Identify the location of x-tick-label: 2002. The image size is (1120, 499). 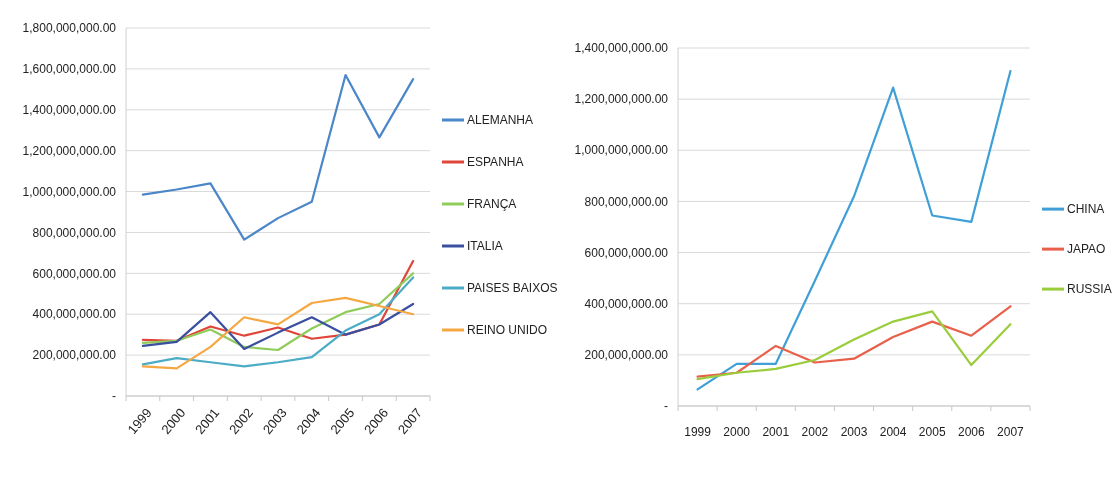
(815, 432).